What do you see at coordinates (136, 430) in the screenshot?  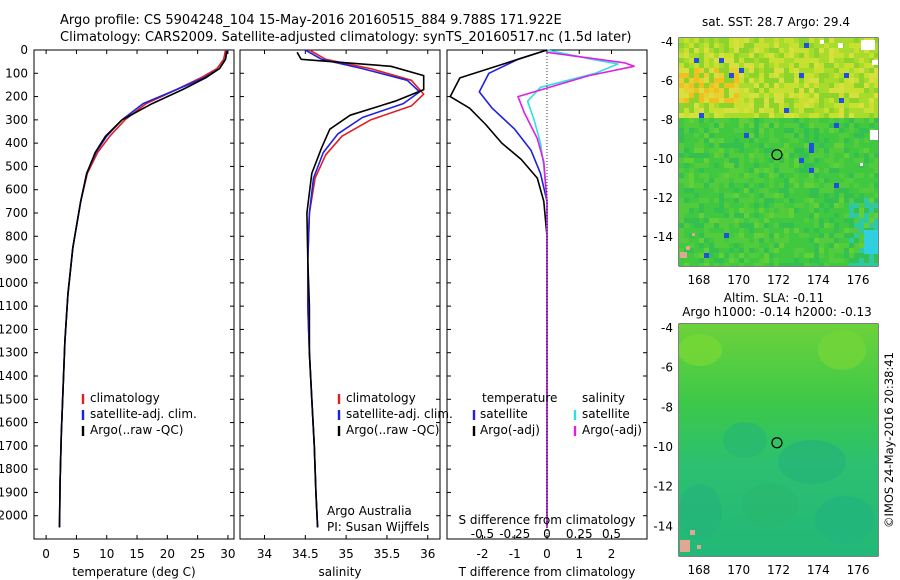 I see `legend-label: Argo(..raw -QC)` at bounding box center [136, 430].